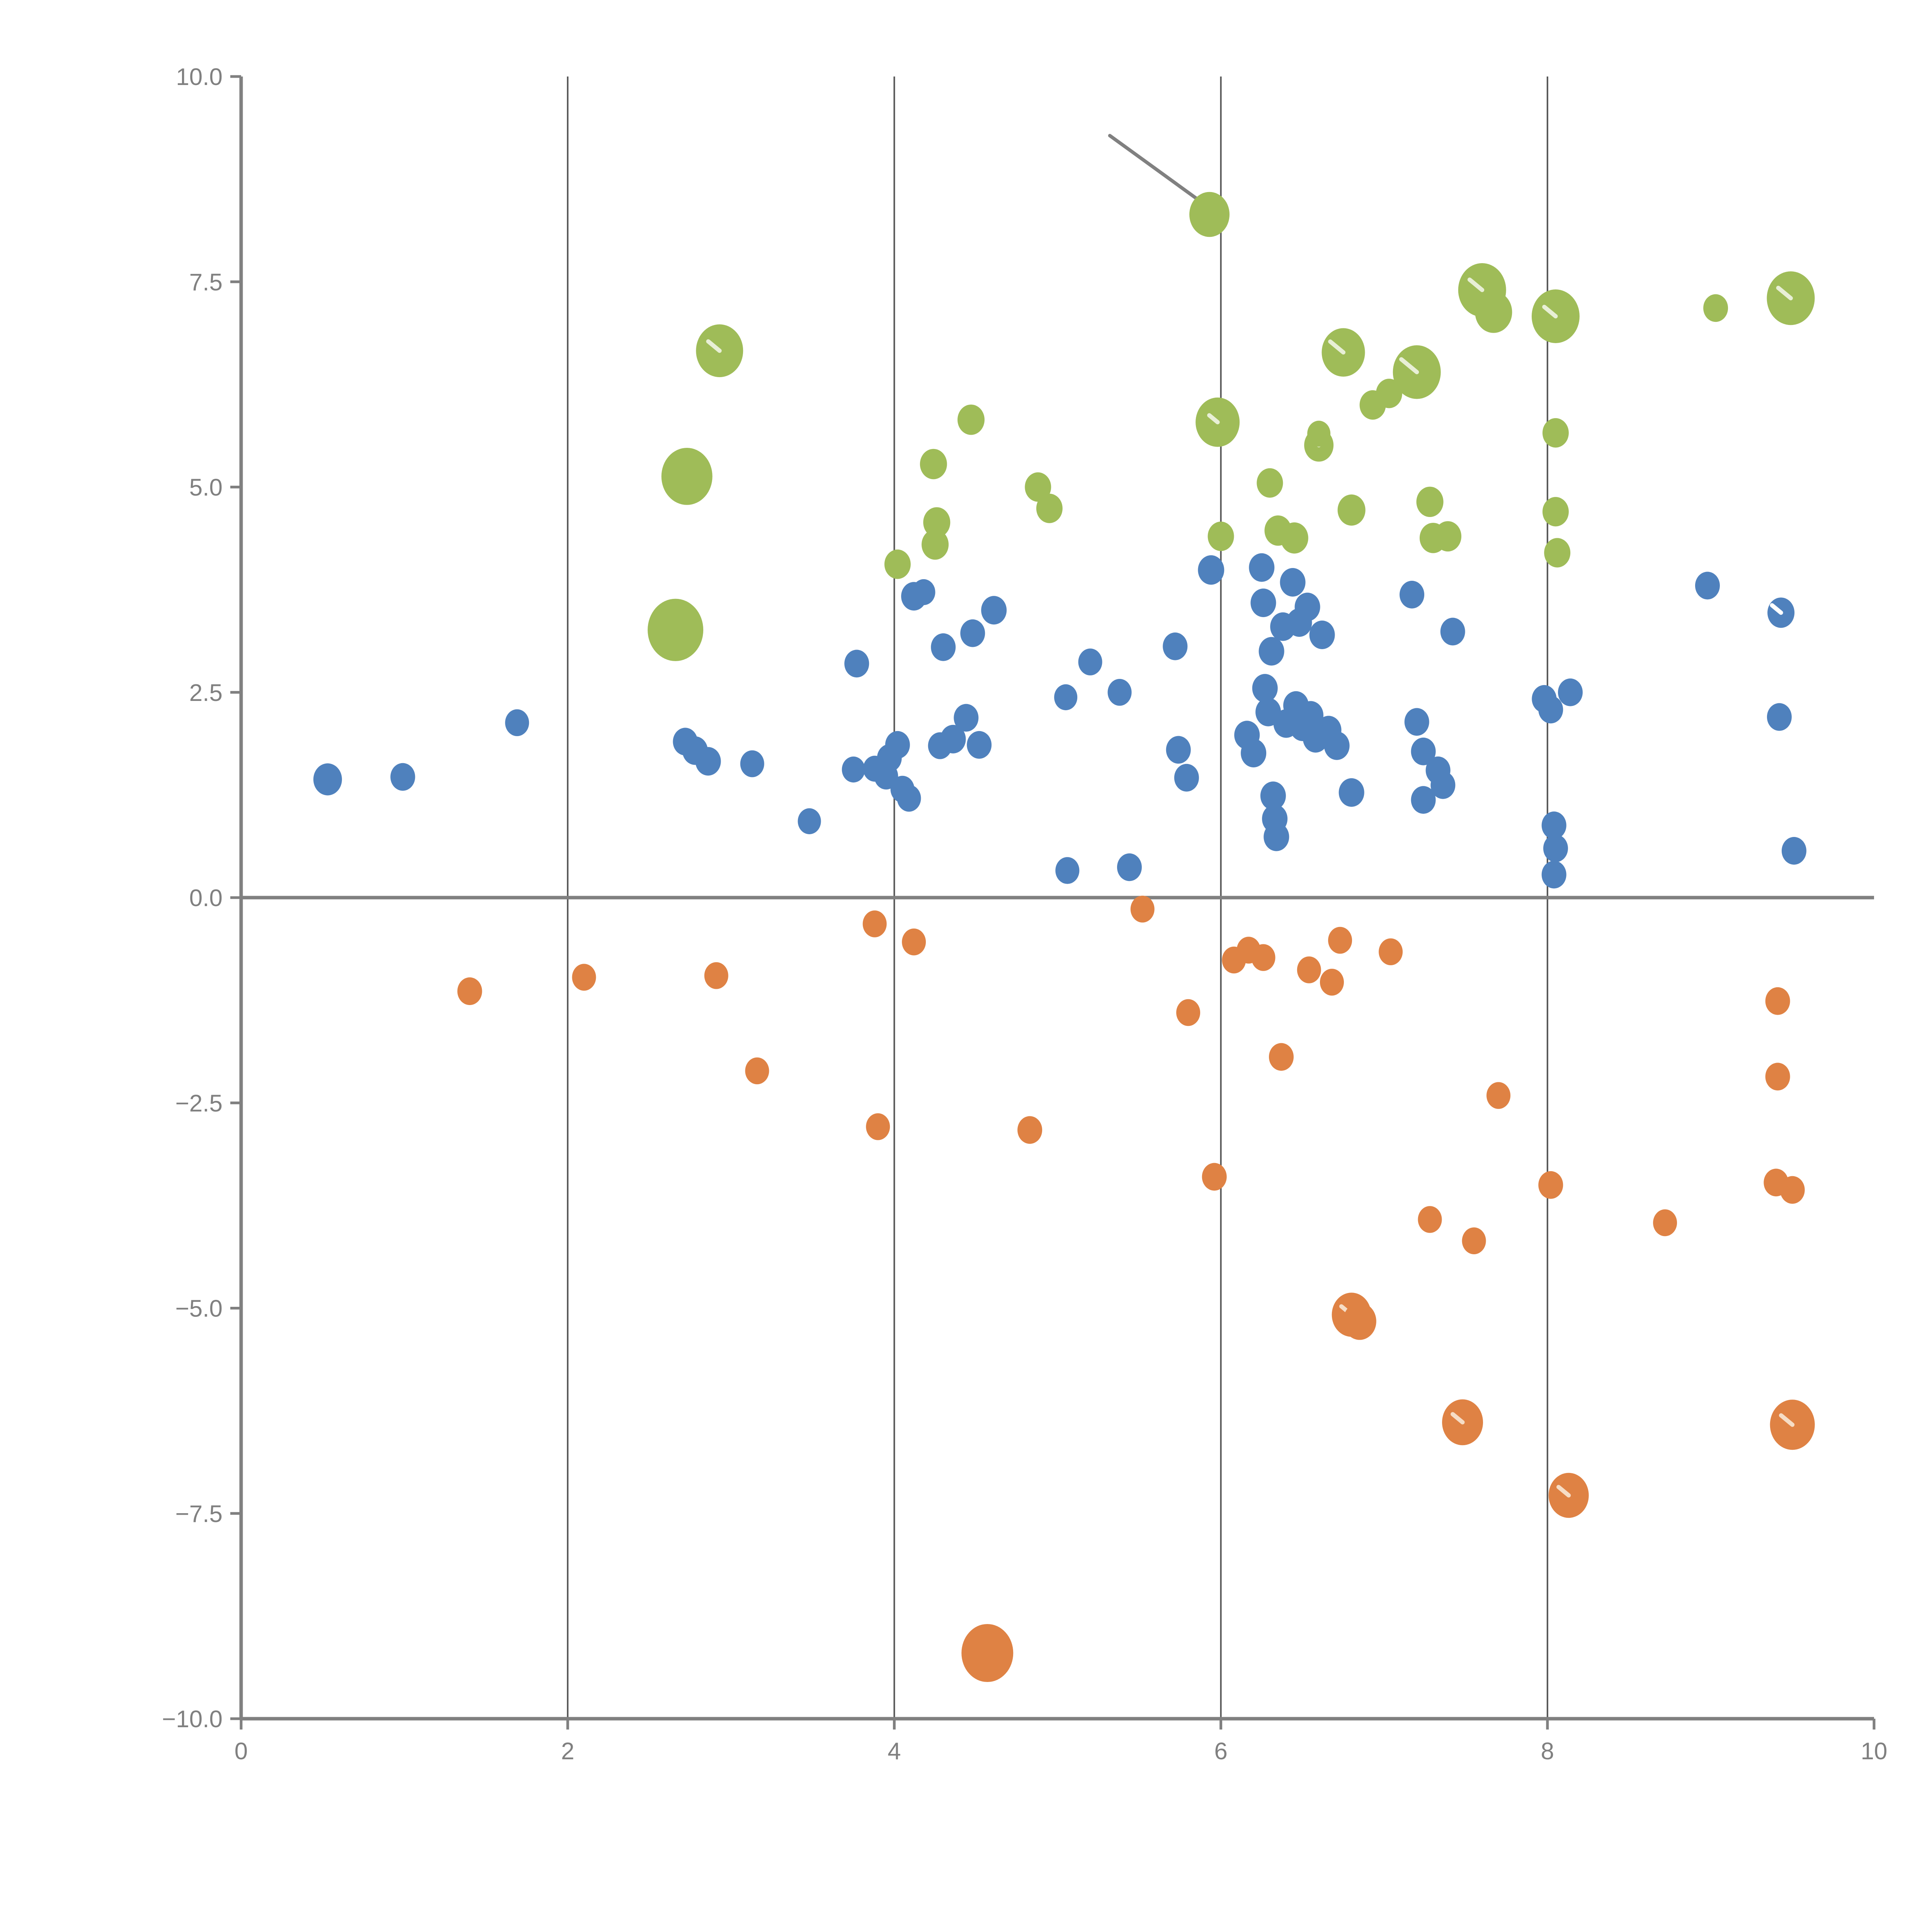 This screenshot has height=1932, width=1932. I want to click on y-tick-label: 10.0, so click(200, 77).